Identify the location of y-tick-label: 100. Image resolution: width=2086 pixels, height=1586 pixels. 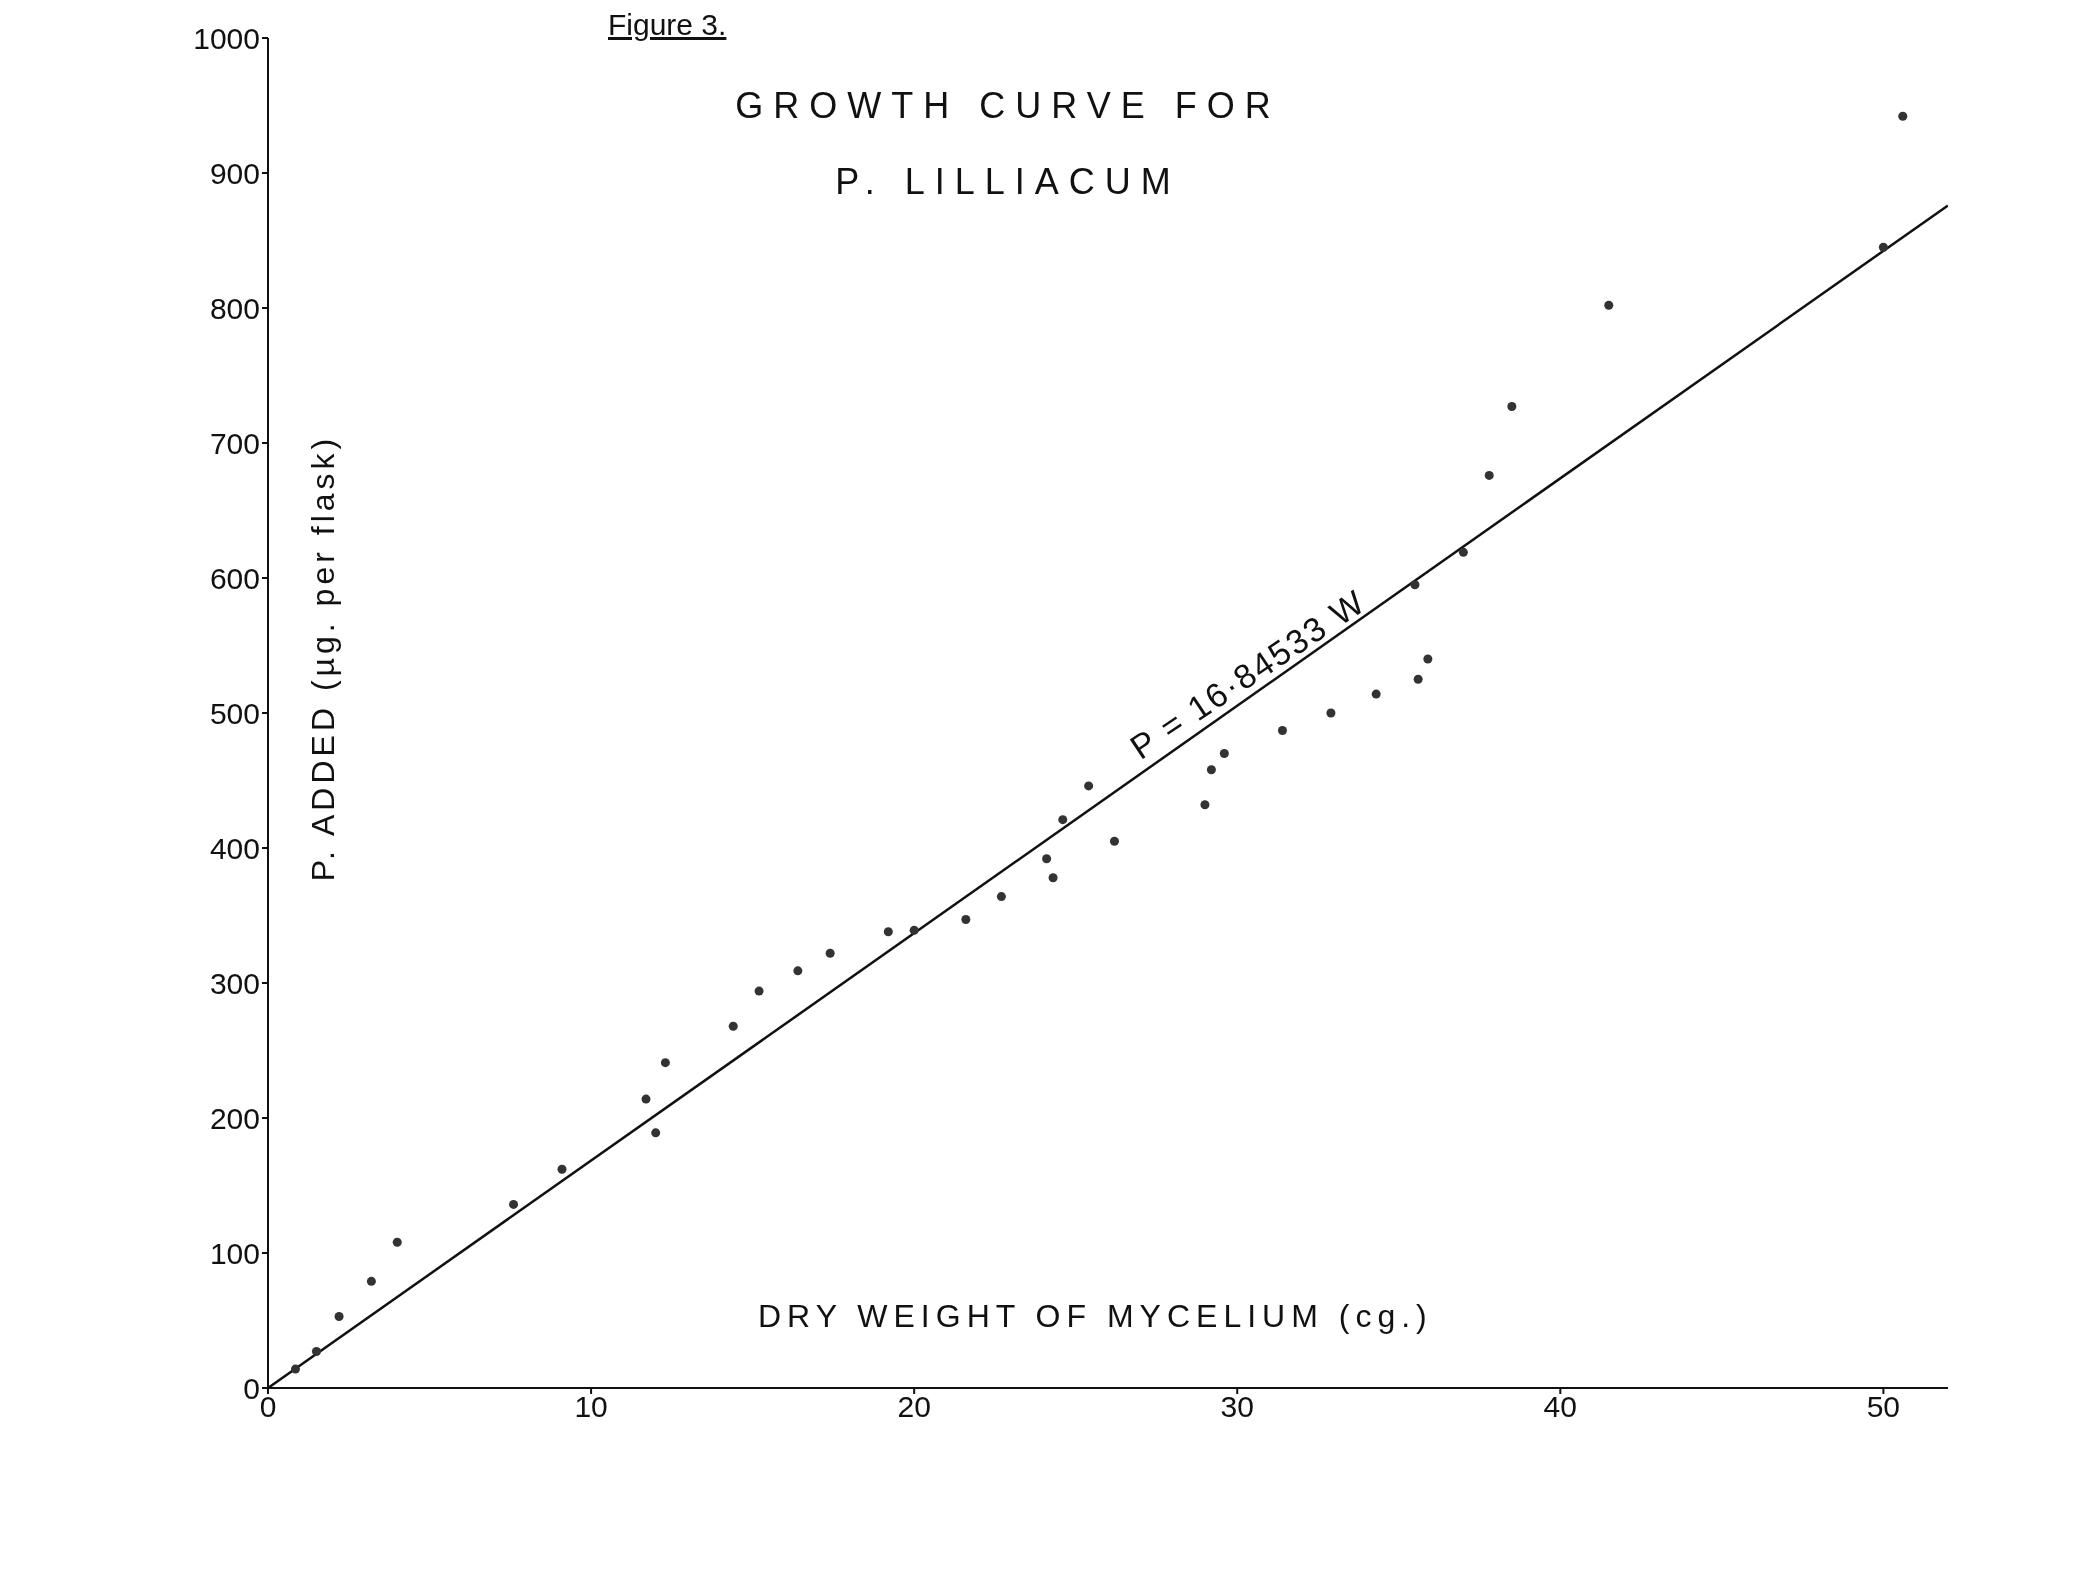
(234, 1253).